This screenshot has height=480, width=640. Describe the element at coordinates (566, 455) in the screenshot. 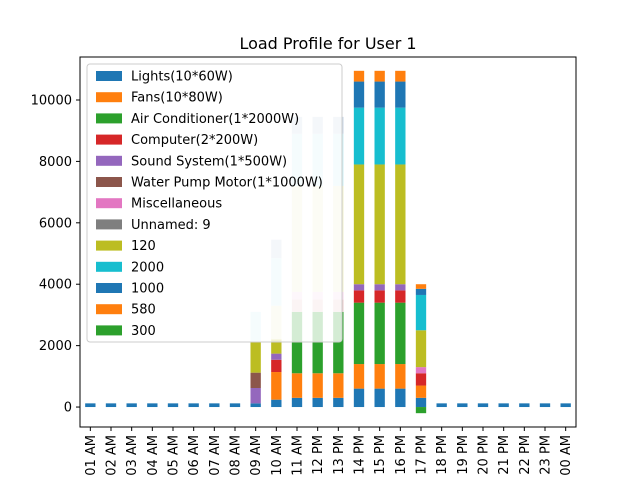

I see `x-tick-label: 00 AM` at that location.